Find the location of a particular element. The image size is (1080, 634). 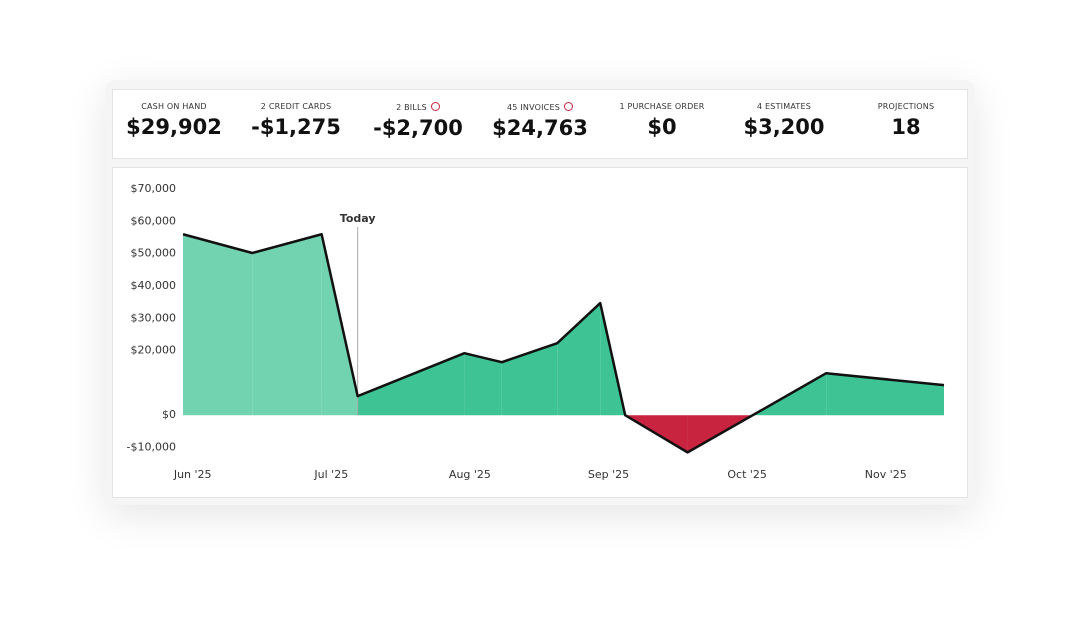

today-label: Today is located at coordinates (358, 218).